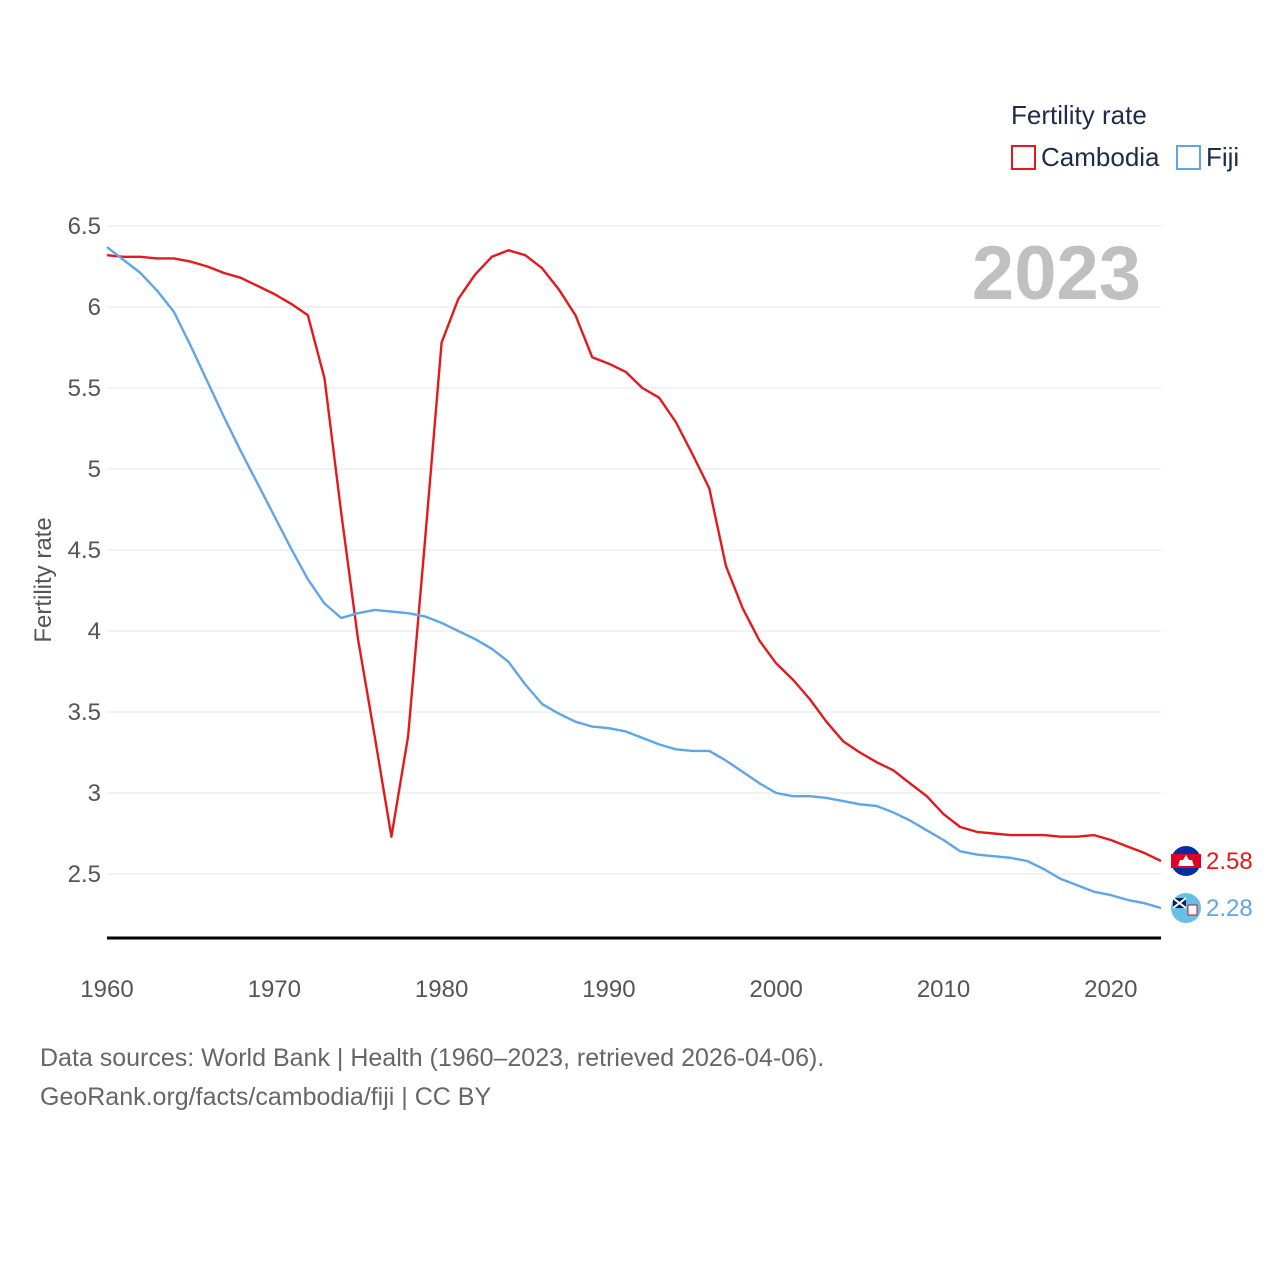  What do you see at coordinates (1125, 136) in the screenshot?
I see `legend: Fertility rate Cambodia Fiji` at bounding box center [1125, 136].